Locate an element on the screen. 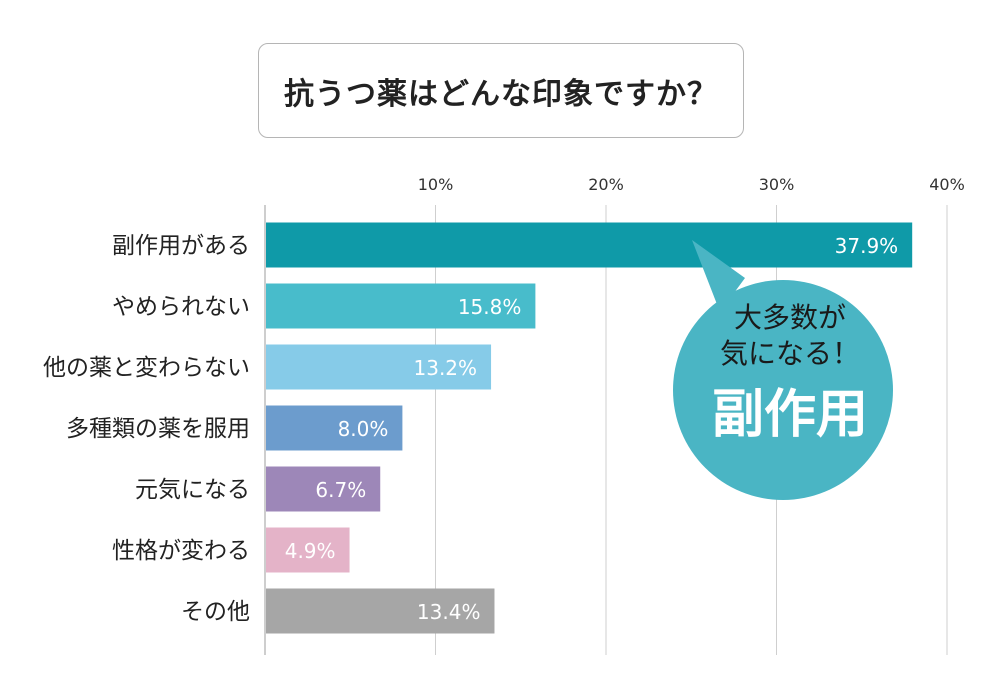 This screenshot has width=1000, height=688. title-box: 抗うつ薬はどんな印象ですか？ is located at coordinates (501, 90).